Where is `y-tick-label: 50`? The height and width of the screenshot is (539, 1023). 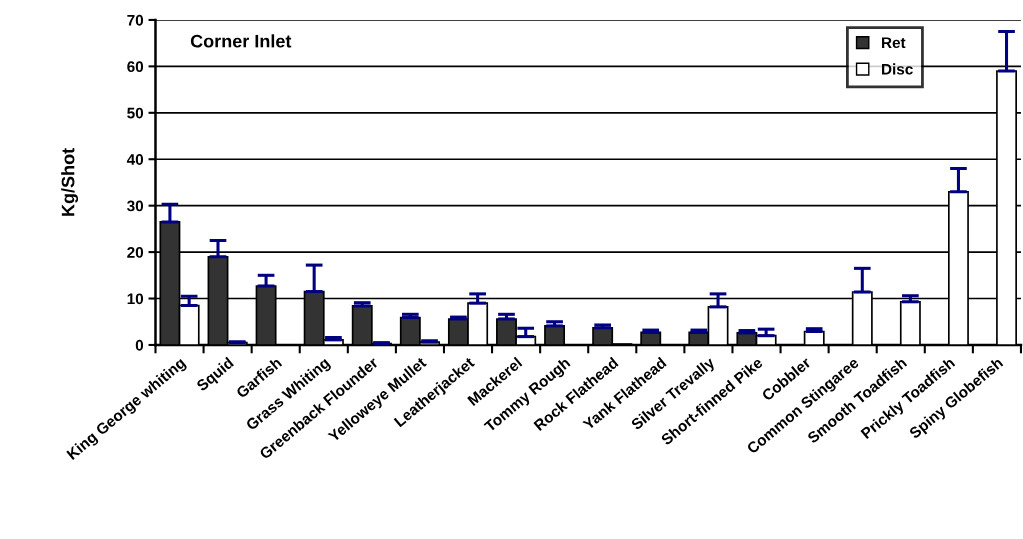 y-tick-label: 50 is located at coordinates (135, 113).